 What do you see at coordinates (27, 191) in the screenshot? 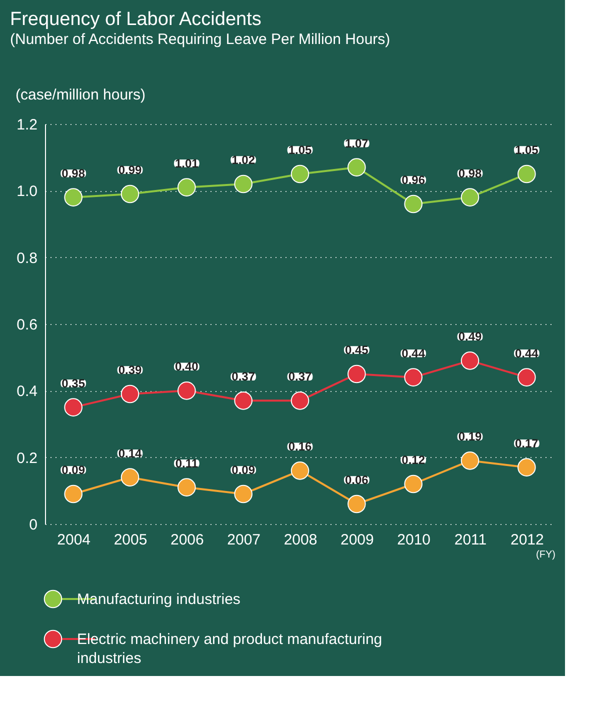
I see `y-tick-label: 1.0` at bounding box center [27, 191].